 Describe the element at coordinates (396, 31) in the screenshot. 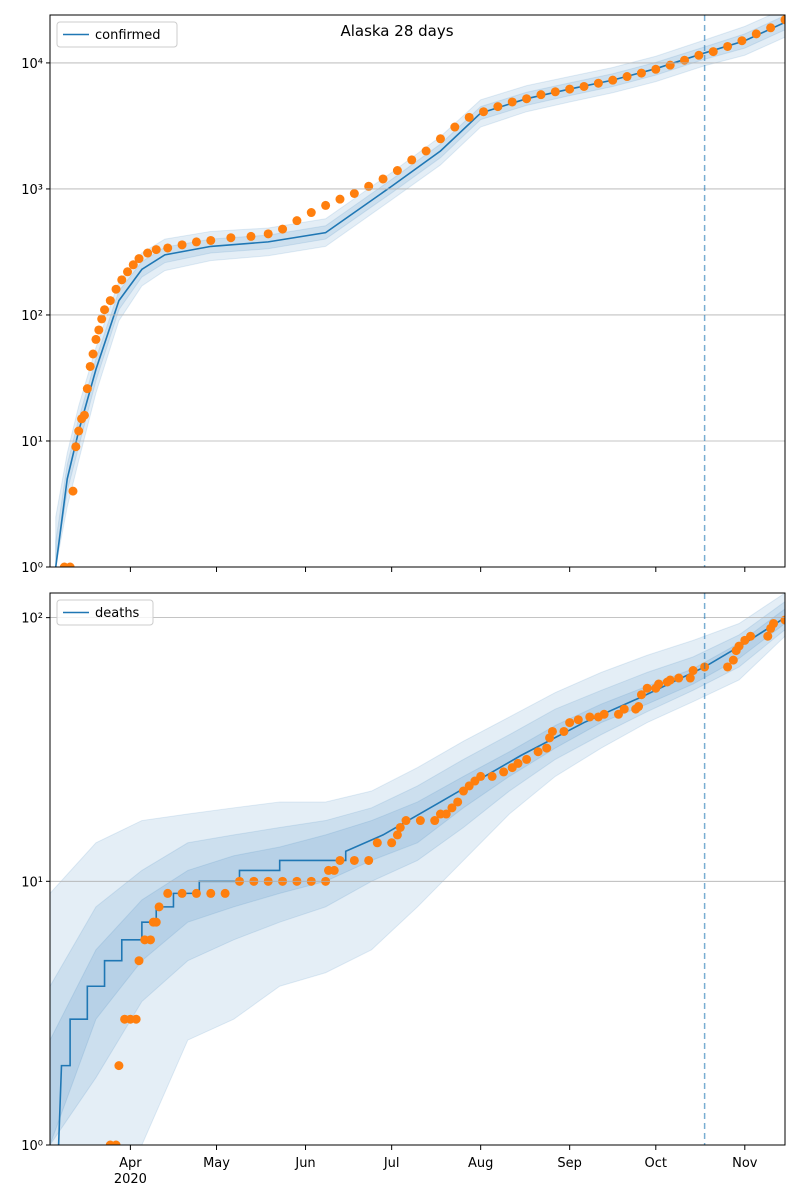

I see `chart-title: Alaska 28 days` at that location.